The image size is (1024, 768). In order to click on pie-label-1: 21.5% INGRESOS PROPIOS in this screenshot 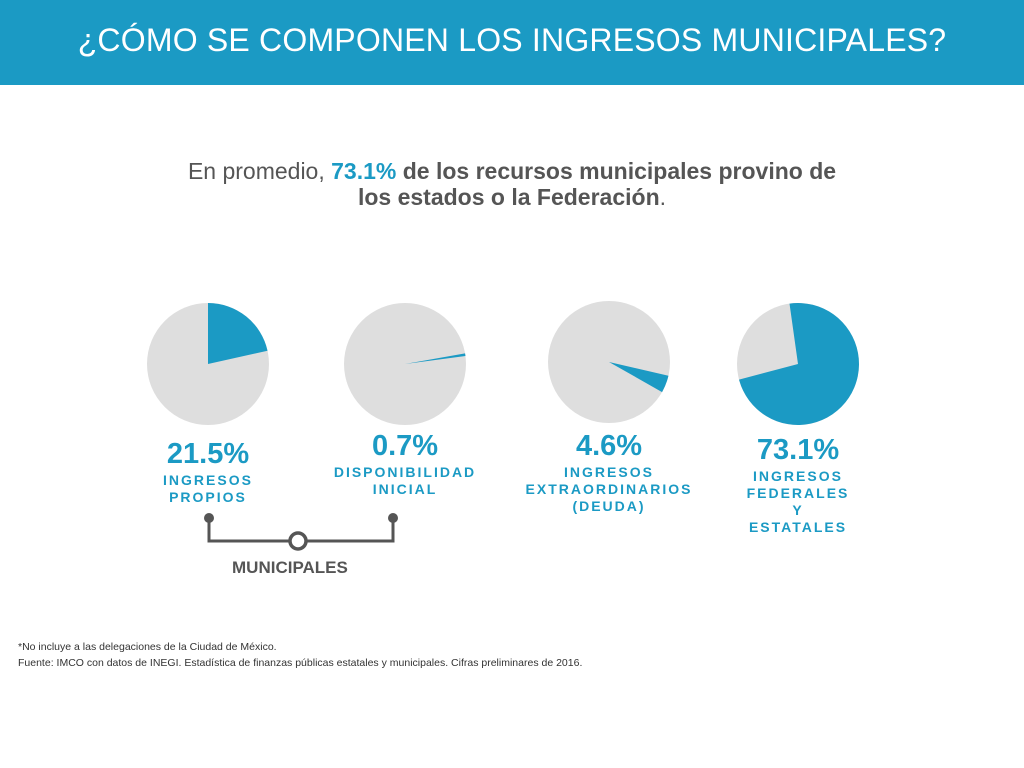, I will do `click(208, 472)`.